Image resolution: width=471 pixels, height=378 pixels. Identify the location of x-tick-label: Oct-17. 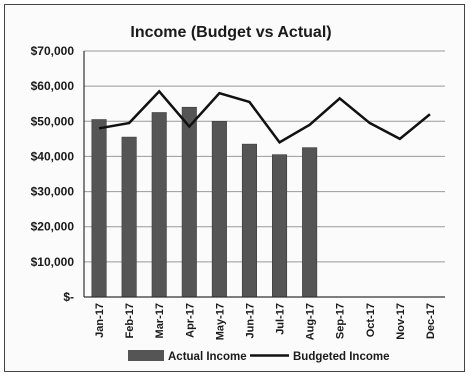
(371, 320).